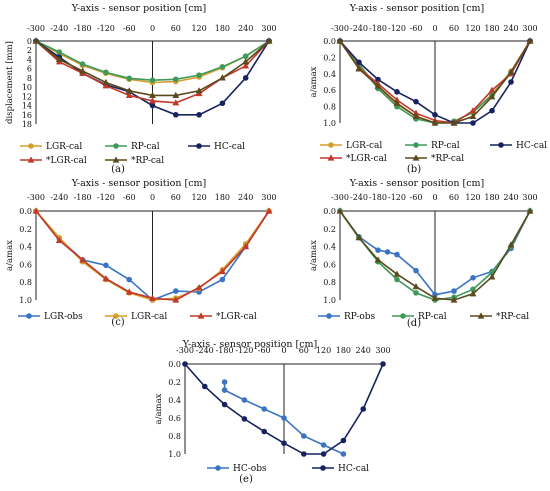 Image resolution: width=550 pixels, height=491 pixels. What do you see at coordinates (360, 317) in the screenshot?
I see `legend-label: RP-obs` at bounding box center [360, 317].